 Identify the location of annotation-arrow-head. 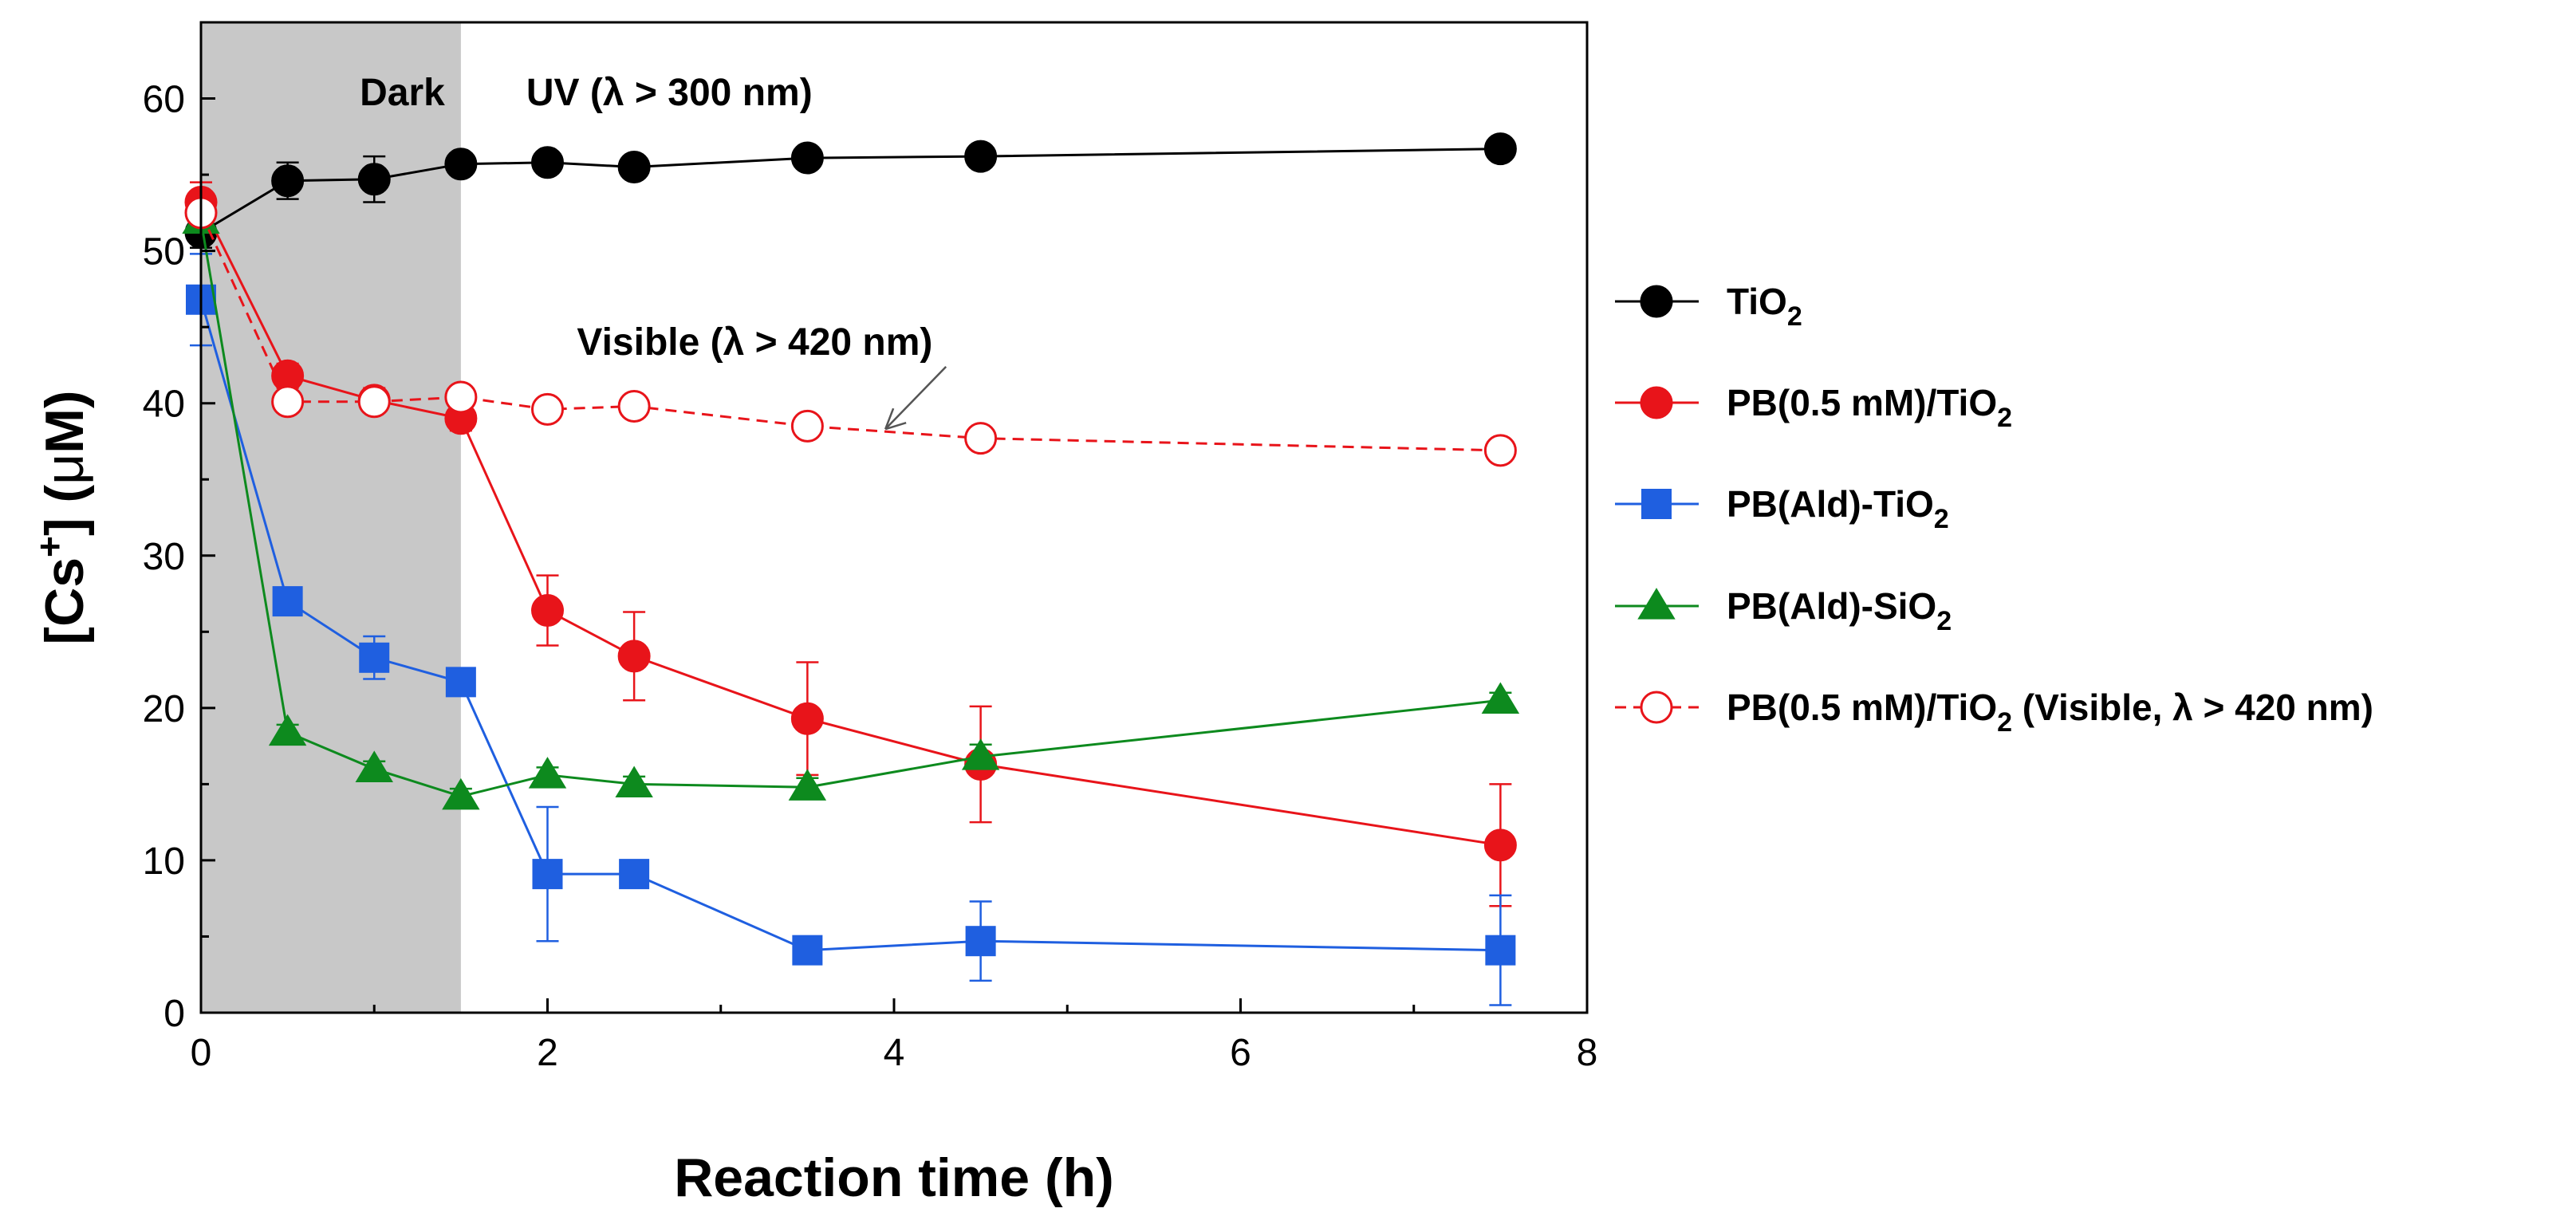
(895, 419).